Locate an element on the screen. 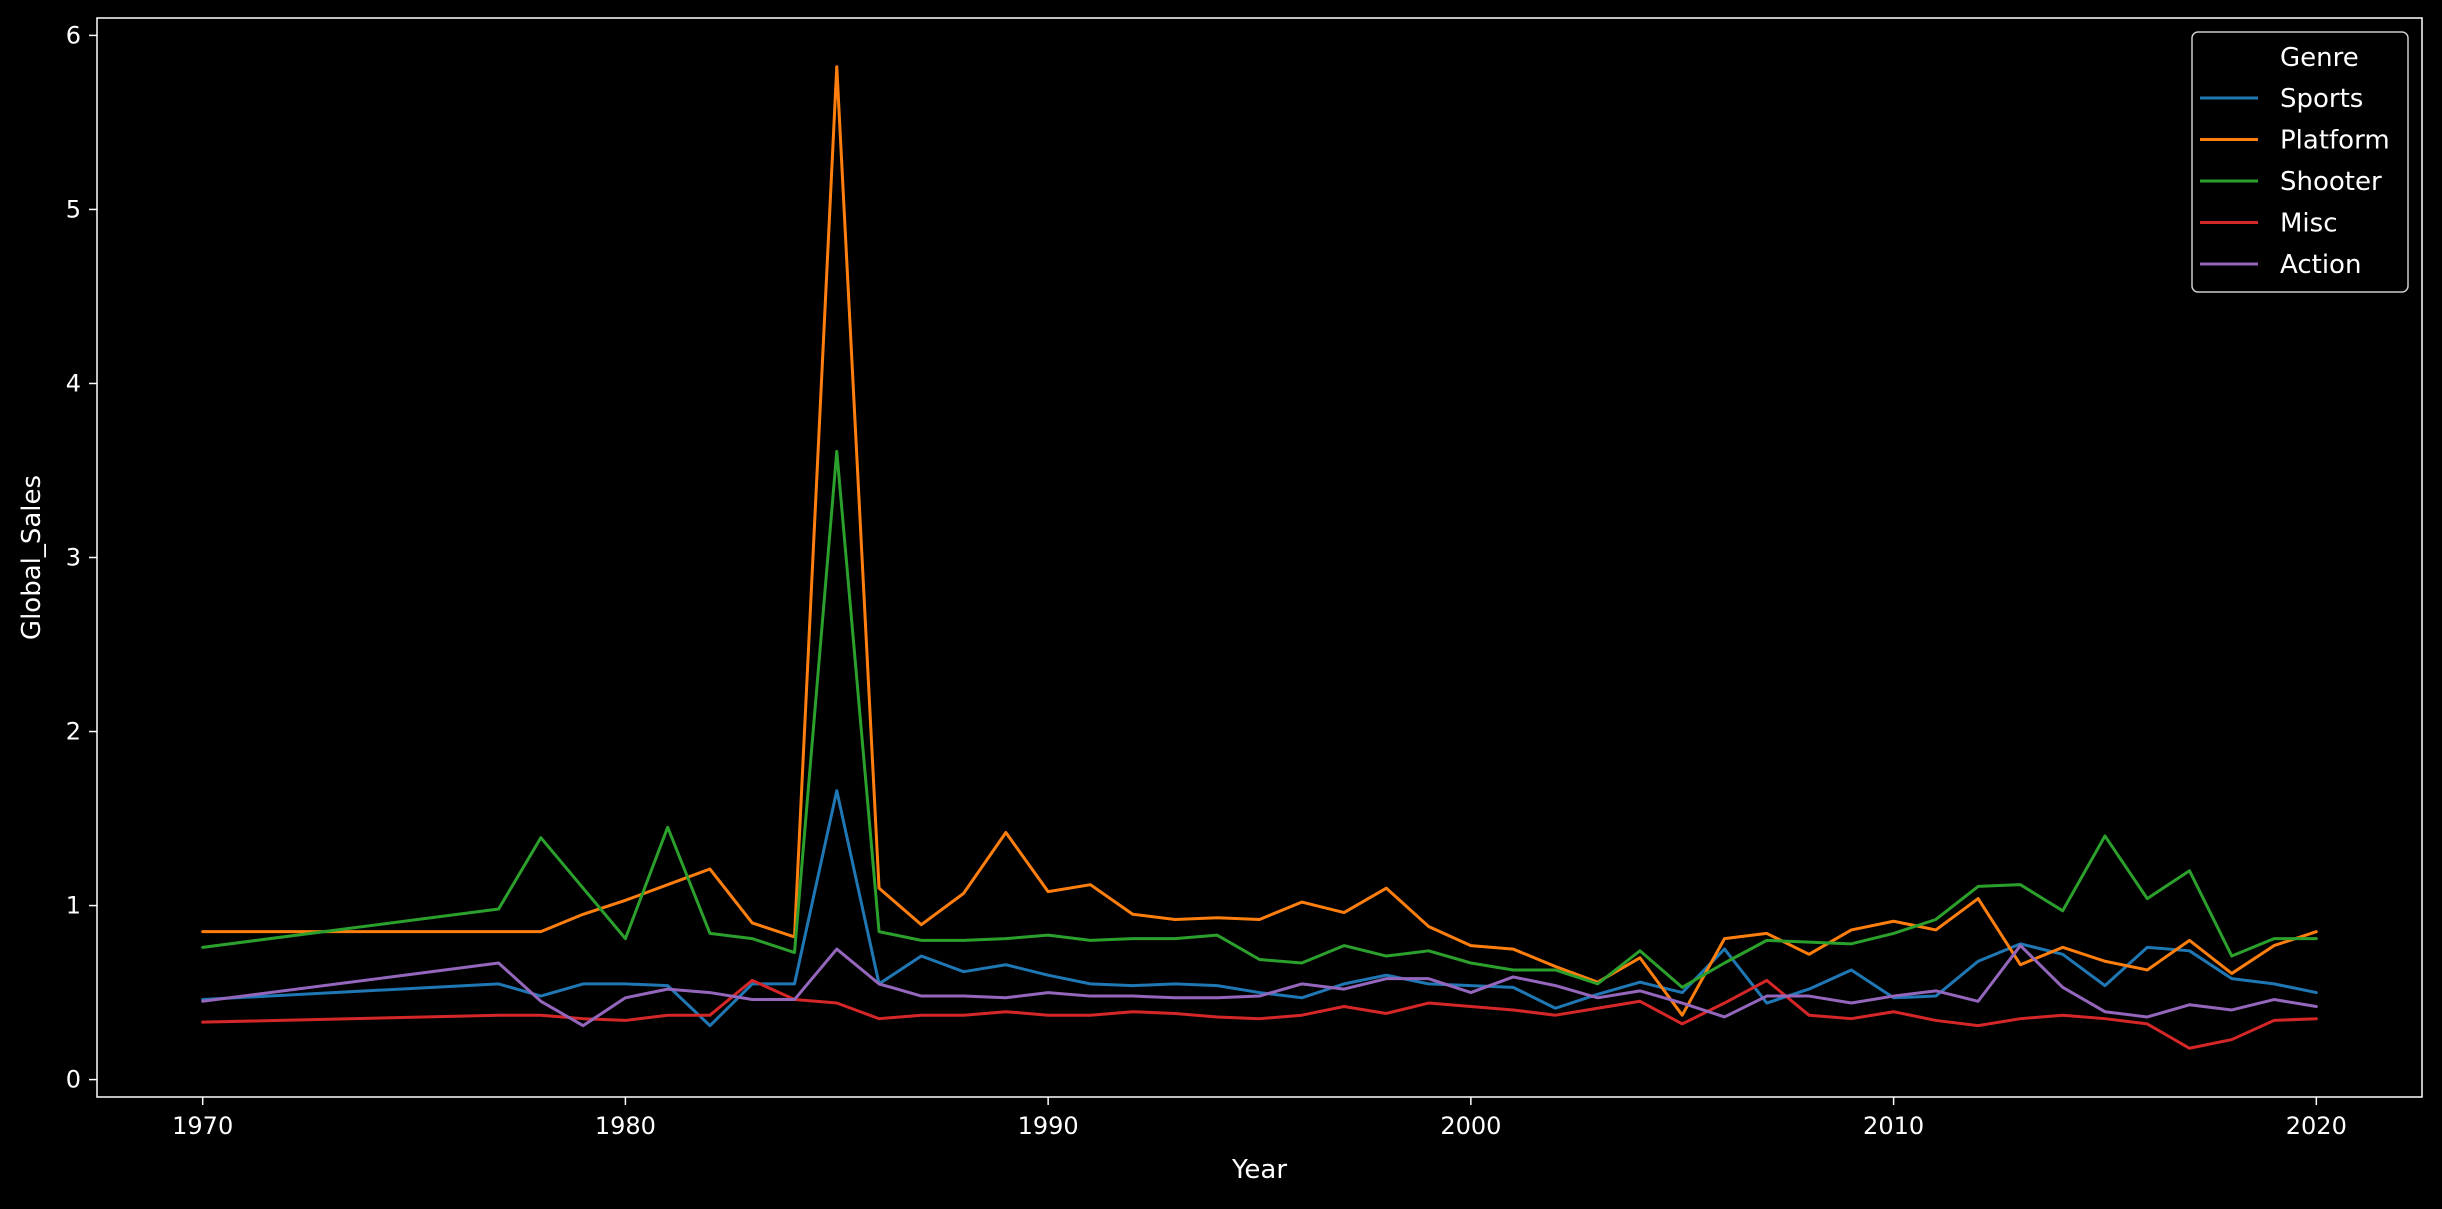 The height and width of the screenshot is (1209, 2442). x-tick-label: 1970 is located at coordinates (202, 1126).